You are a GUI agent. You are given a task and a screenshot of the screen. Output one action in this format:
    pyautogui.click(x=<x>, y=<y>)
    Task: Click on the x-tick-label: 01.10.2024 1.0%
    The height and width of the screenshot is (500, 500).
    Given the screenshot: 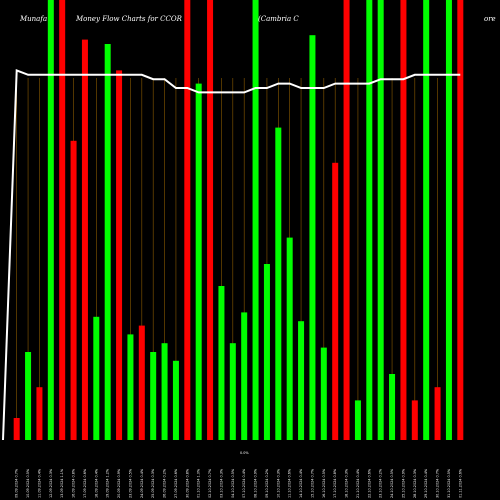 What is the action you would take?
    pyautogui.click(x=199, y=483)
    